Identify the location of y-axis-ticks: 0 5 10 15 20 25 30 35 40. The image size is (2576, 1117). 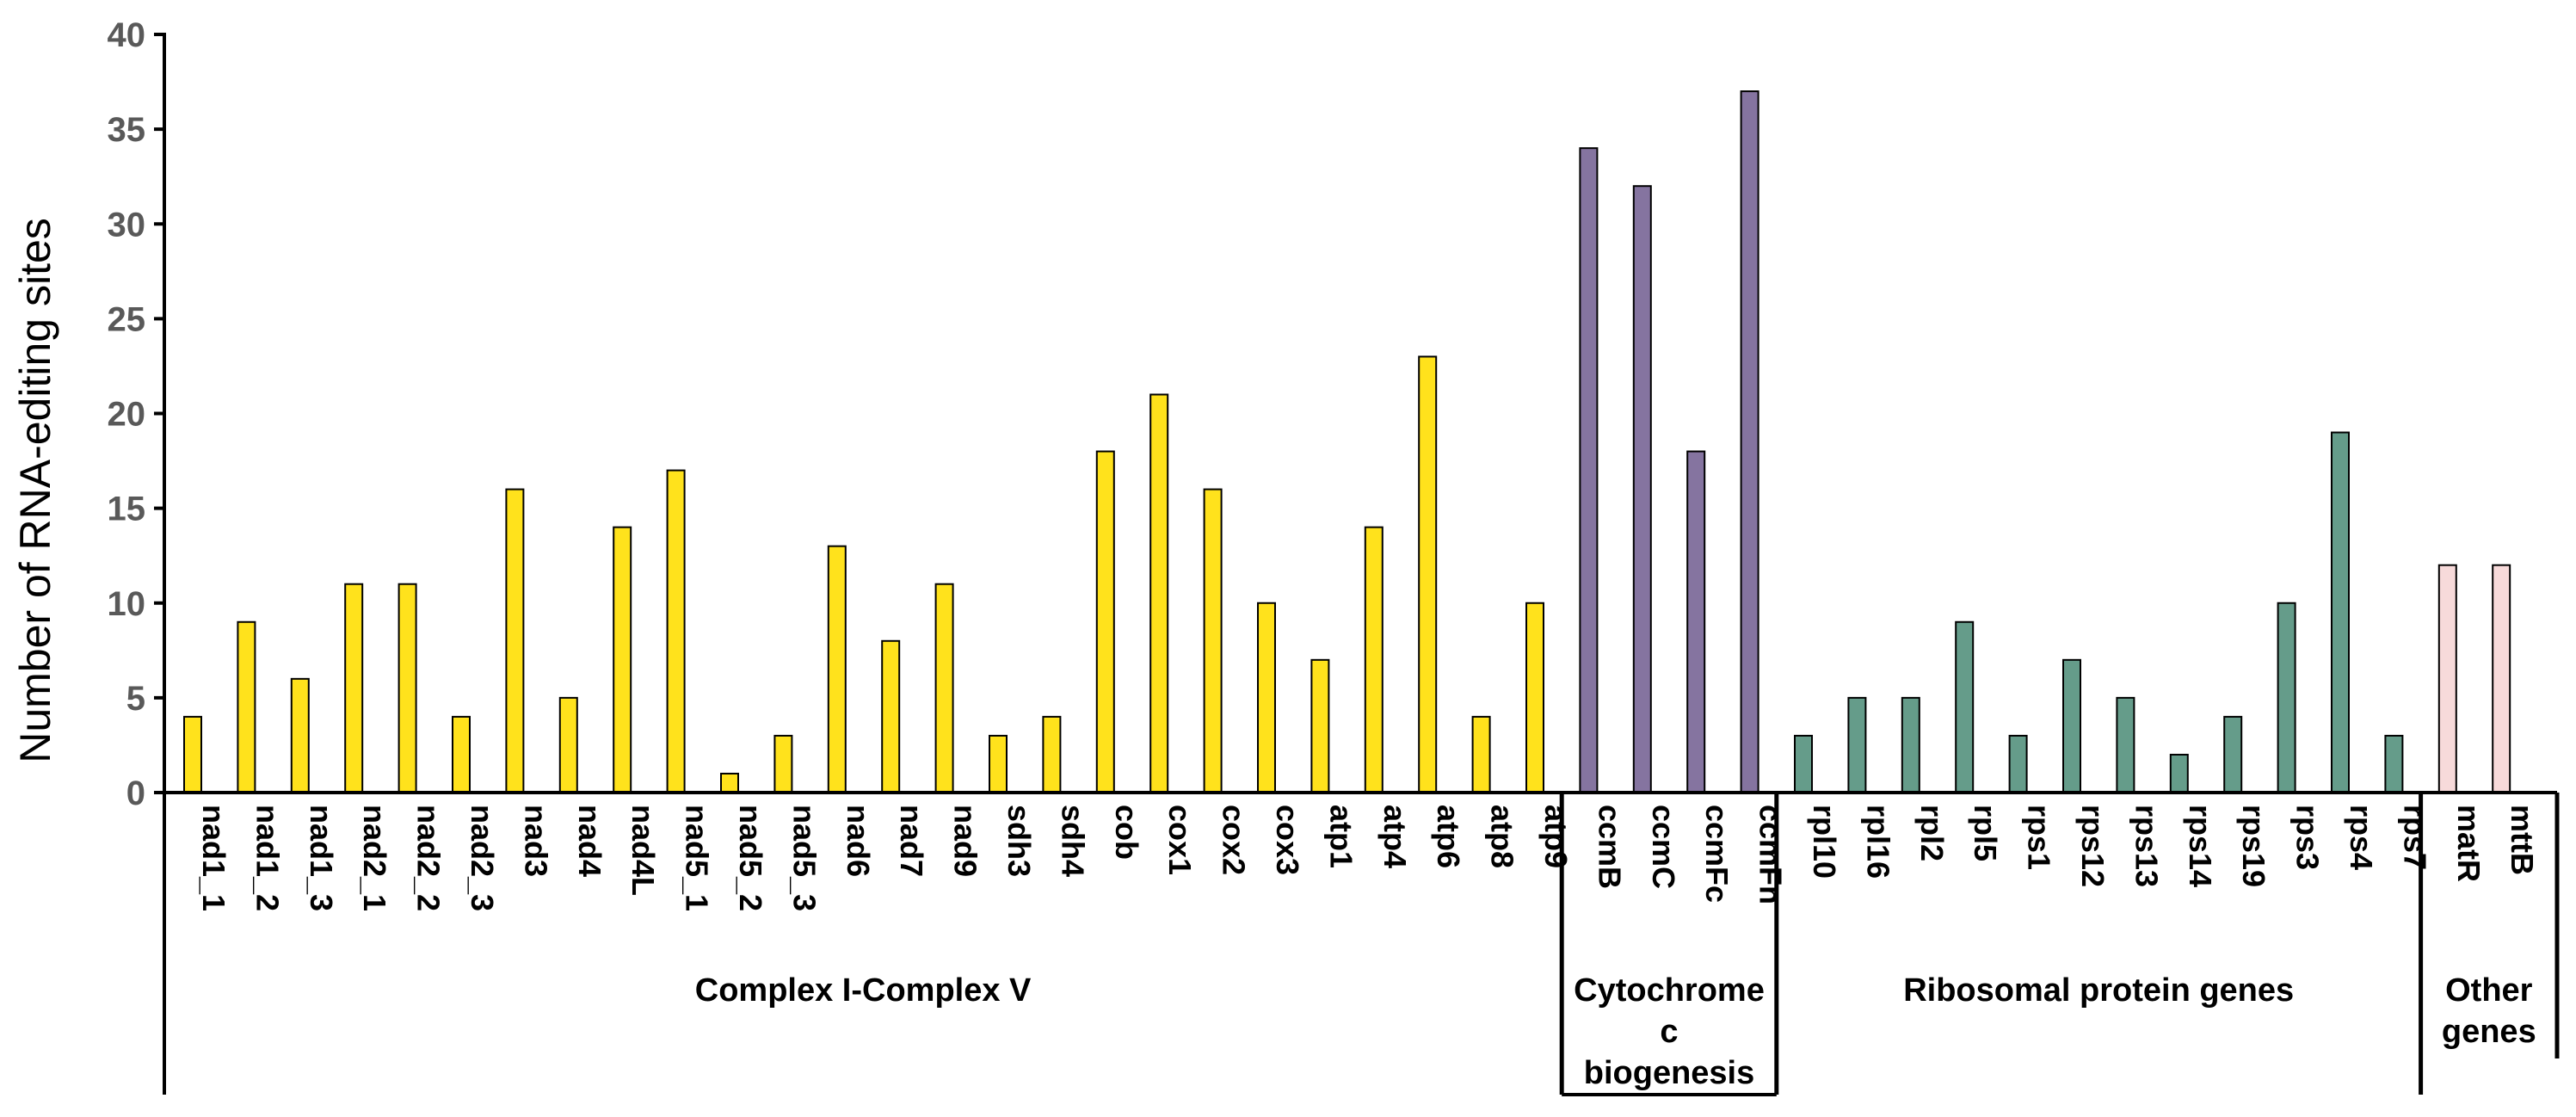
(136, 414).